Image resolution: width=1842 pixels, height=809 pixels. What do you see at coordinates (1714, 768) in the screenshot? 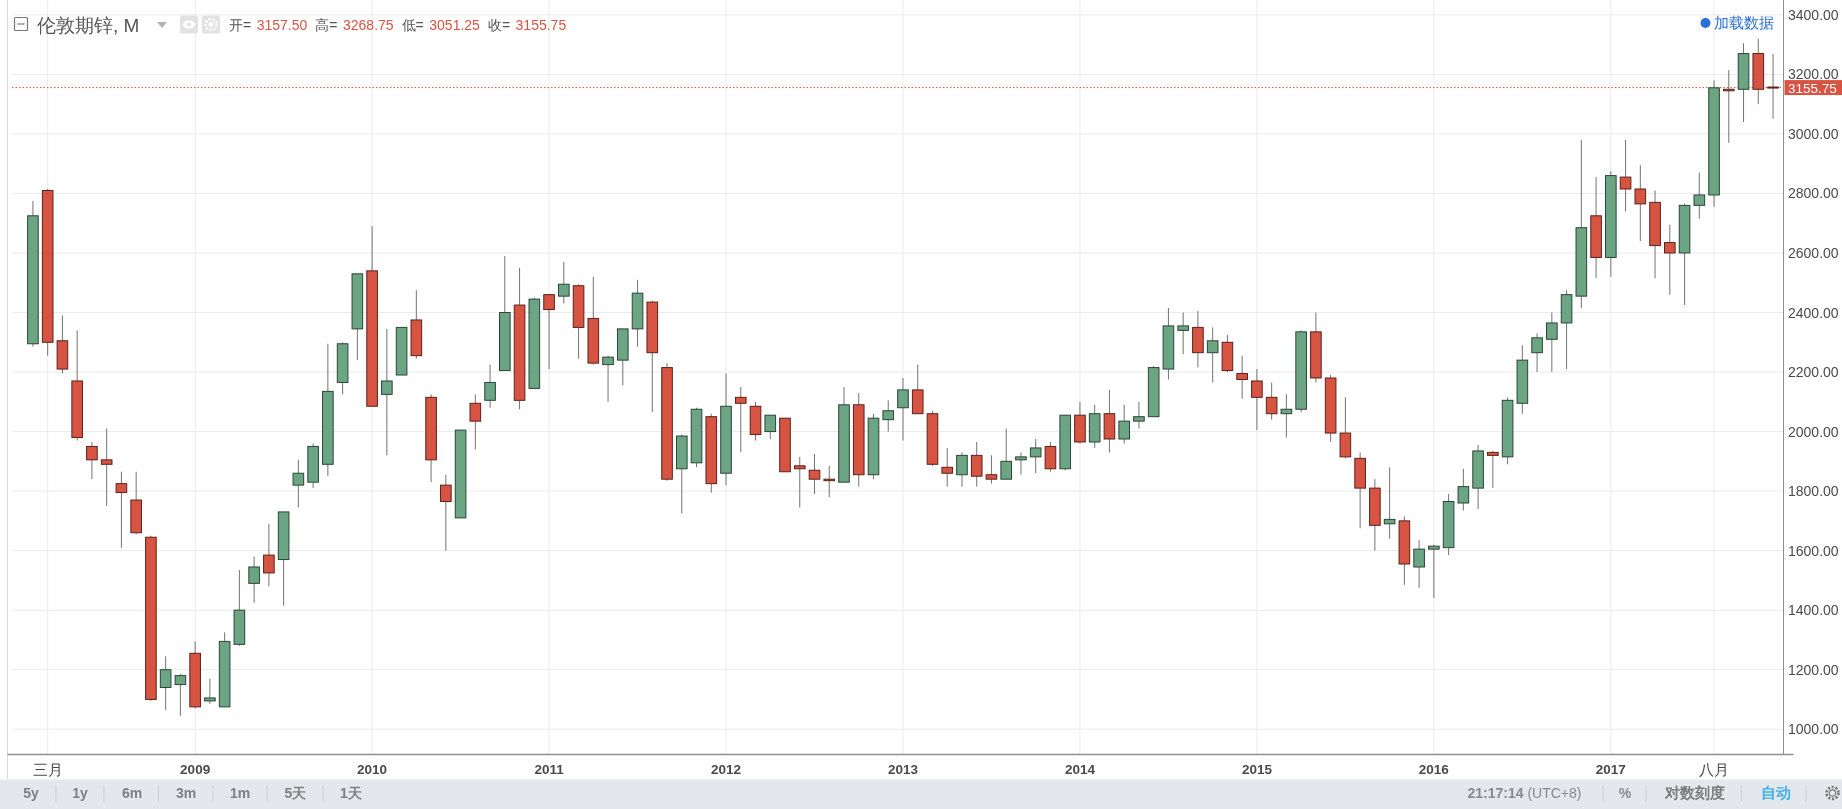
I see `x-tick-label: 八月` at bounding box center [1714, 768].